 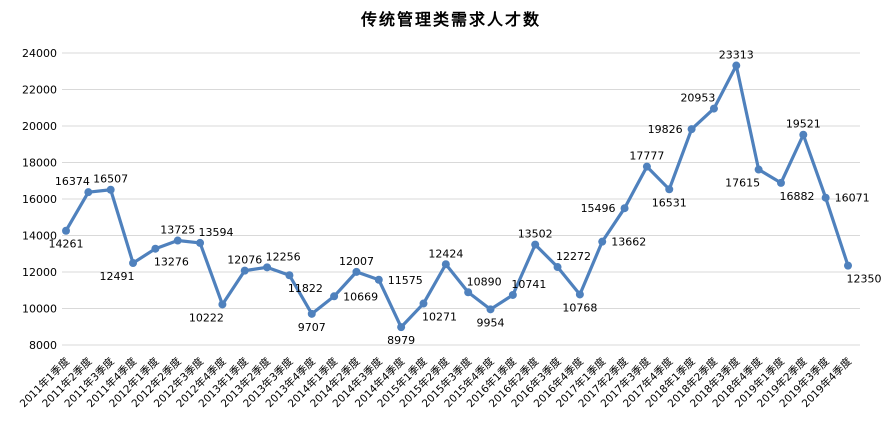 I want to click on data-label: 12491, so click(x=117, y=276).